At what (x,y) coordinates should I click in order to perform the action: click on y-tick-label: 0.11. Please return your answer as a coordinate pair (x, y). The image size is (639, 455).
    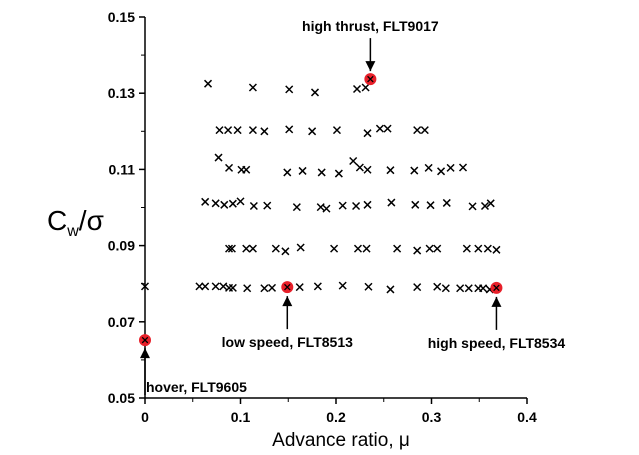
    Looking at the image, I should click on (122, 169).